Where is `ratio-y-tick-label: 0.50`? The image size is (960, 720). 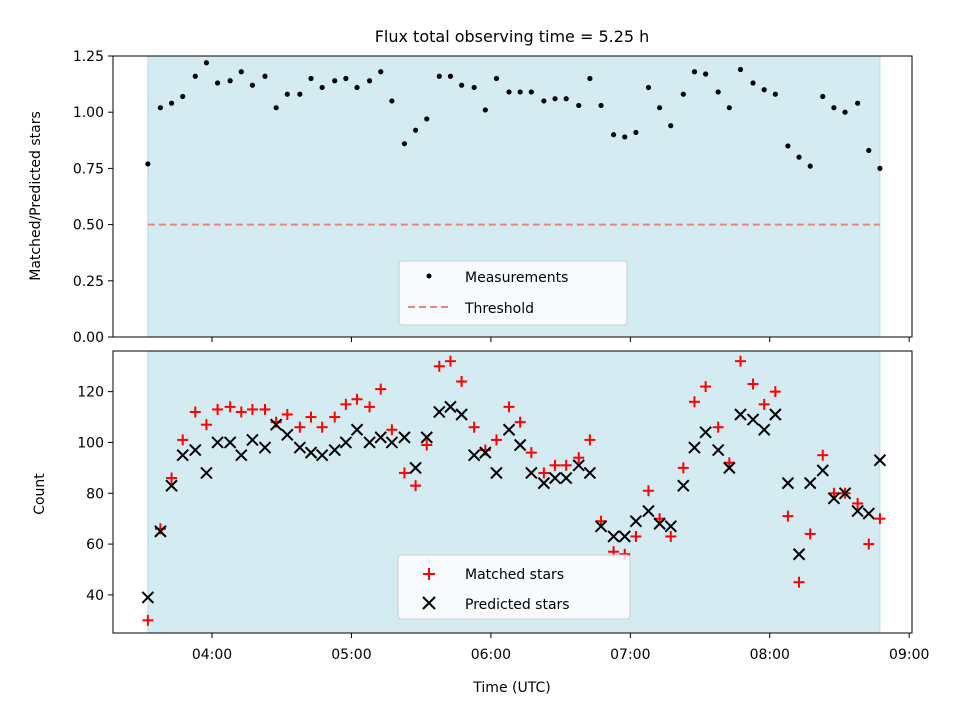
ratio-y-tick-label: 0.50 is located at coordinates (88, 226).